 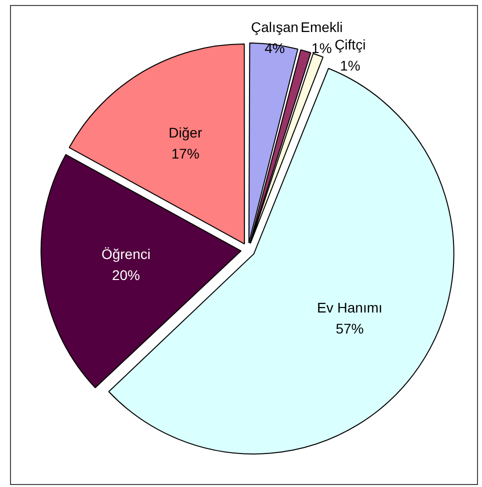 What do you see at coordinates (274, 27) in the screenshot?
I see `slice-label: Çalışan` at bounding box center [274, 27].